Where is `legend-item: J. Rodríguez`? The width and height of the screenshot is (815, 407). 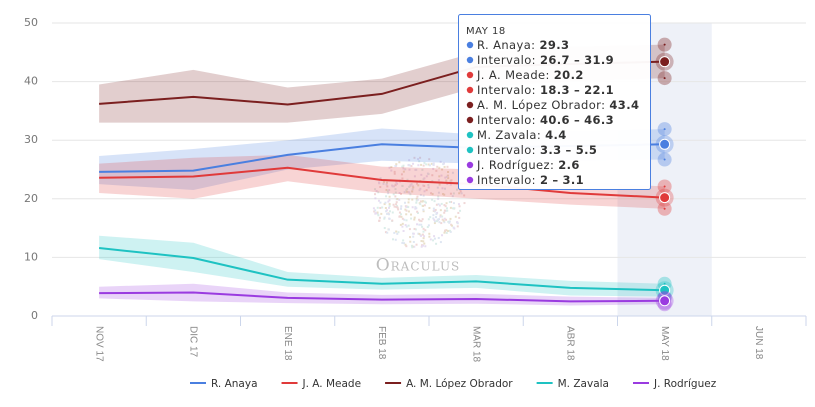
legend-item: J. Rodríguez is located at coordinates (675, 384).